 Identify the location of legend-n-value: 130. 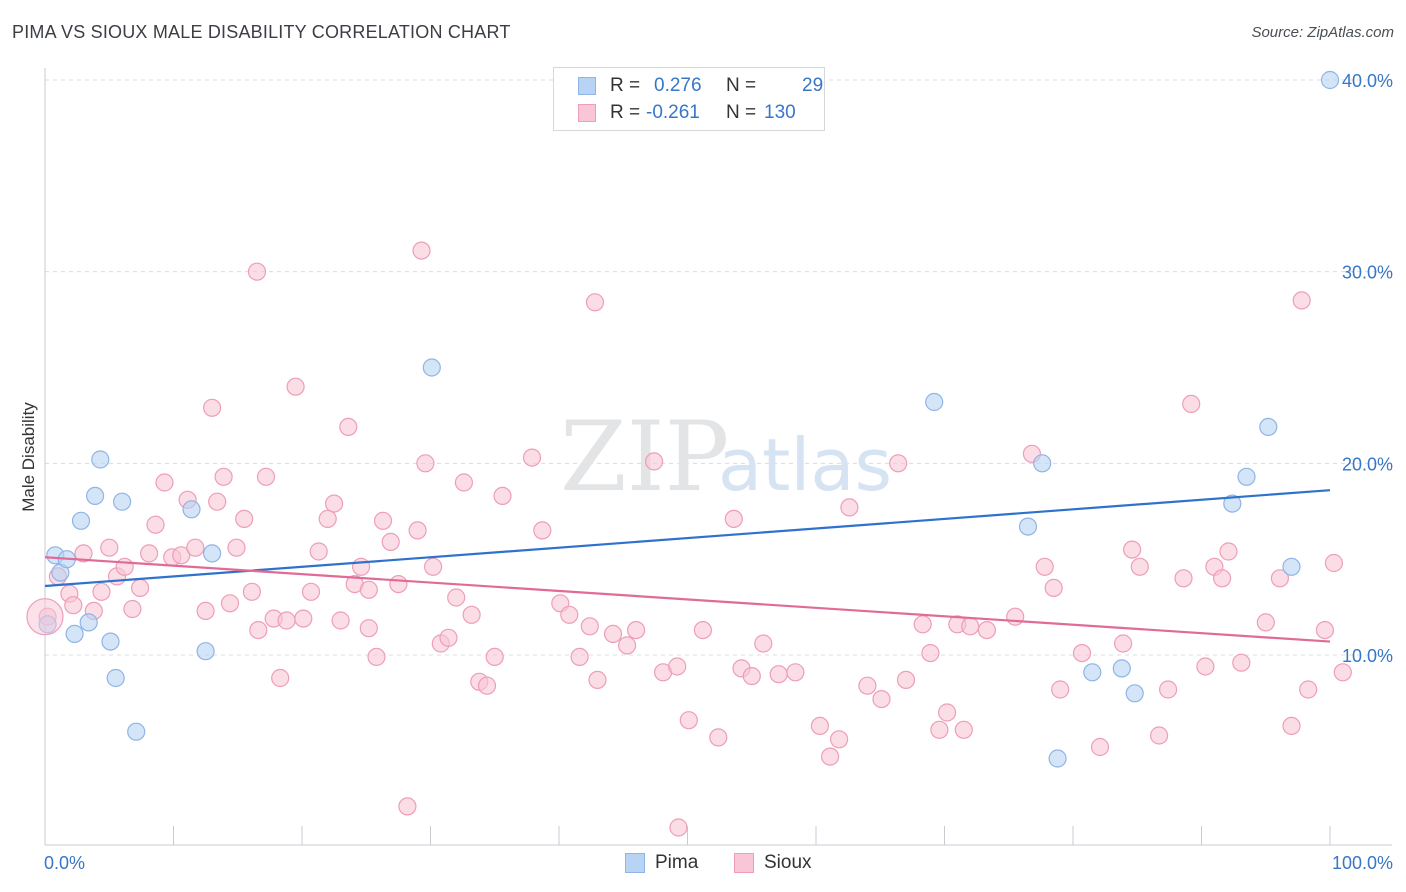
(780, 112).